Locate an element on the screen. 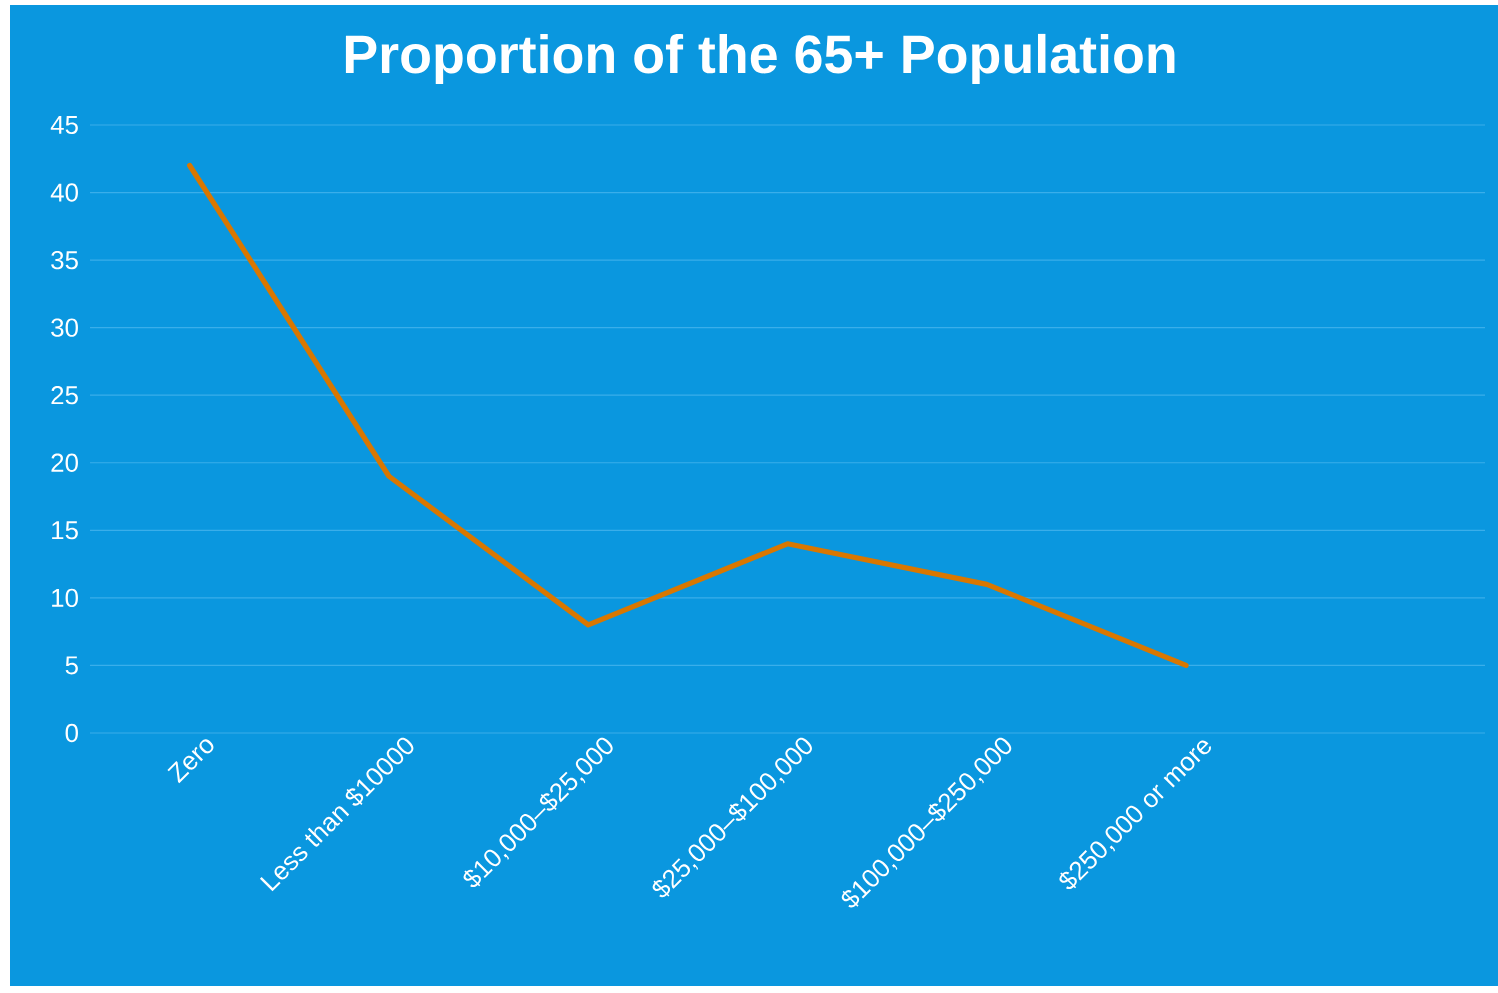 The image size is (1498, 993). y-tick-label: 20 is located at coordinates (64, 462).